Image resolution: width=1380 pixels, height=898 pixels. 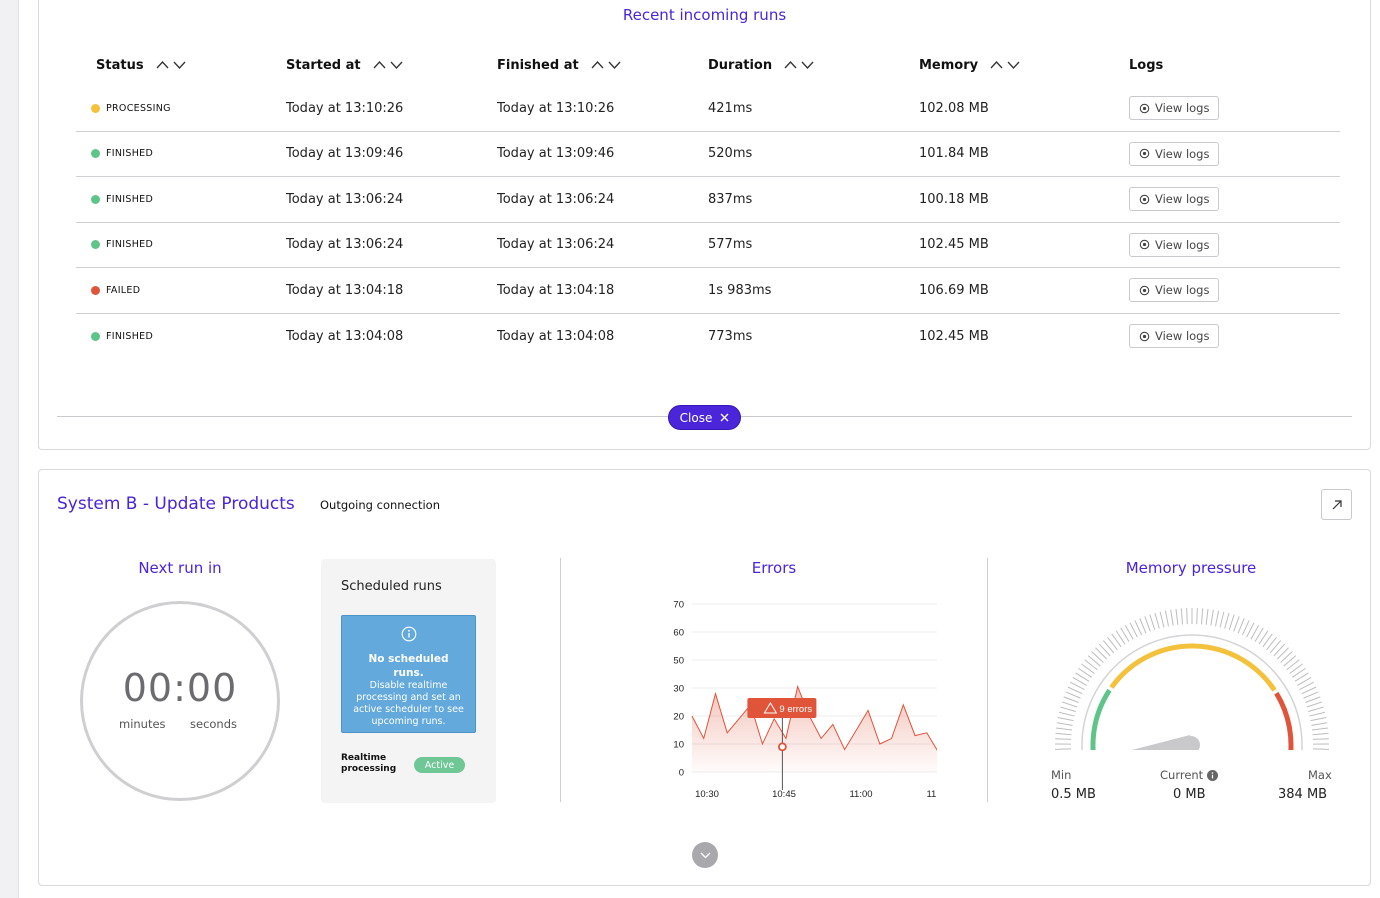 What do you see at coordinates (730, 336) in the screenshot?
I see `duration-cell: 773ms` at bounding box center [730, 336].